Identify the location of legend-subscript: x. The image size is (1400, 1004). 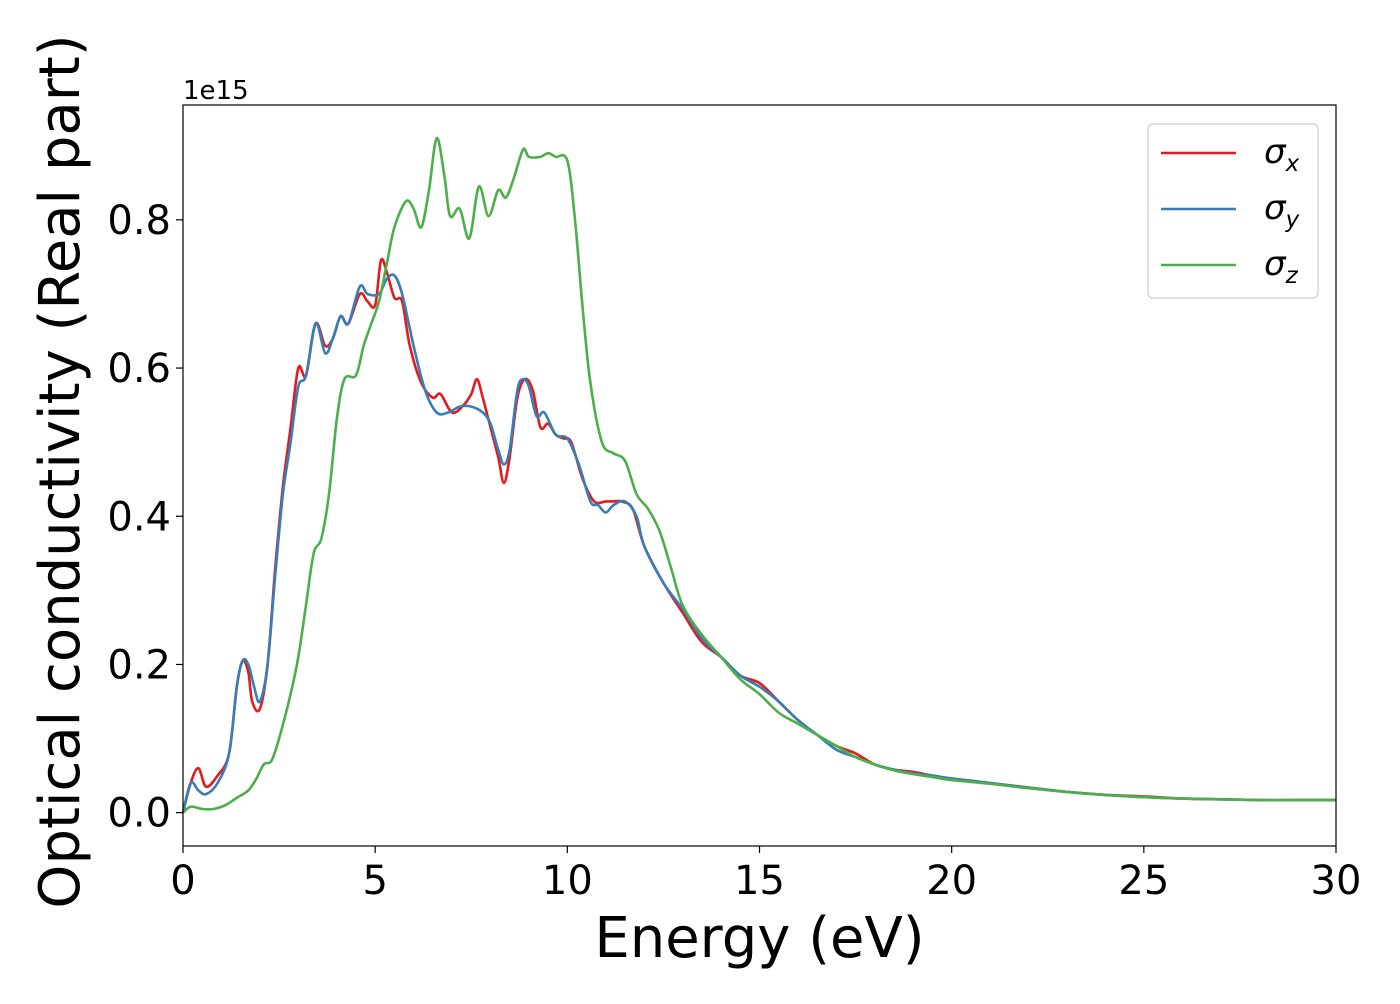
(1292, 164).